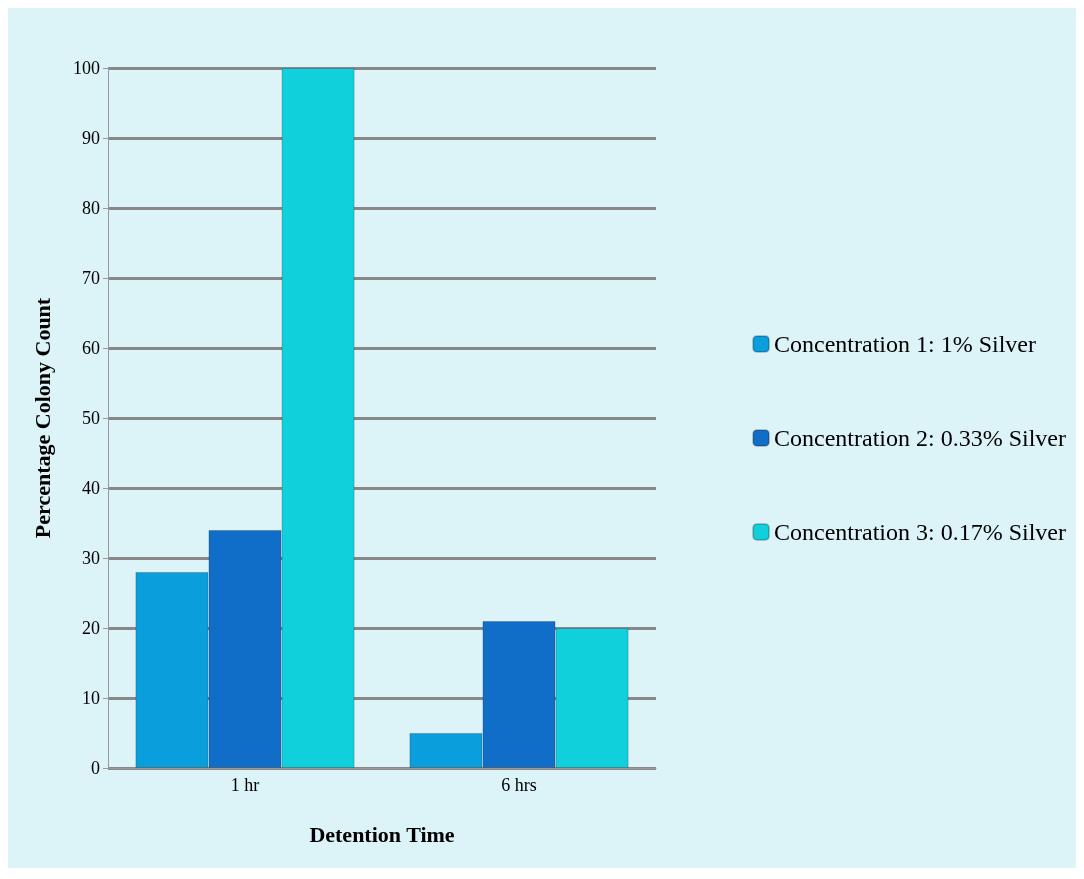  I want to click on x-axis-title: Detention Time, so click(382, 834).